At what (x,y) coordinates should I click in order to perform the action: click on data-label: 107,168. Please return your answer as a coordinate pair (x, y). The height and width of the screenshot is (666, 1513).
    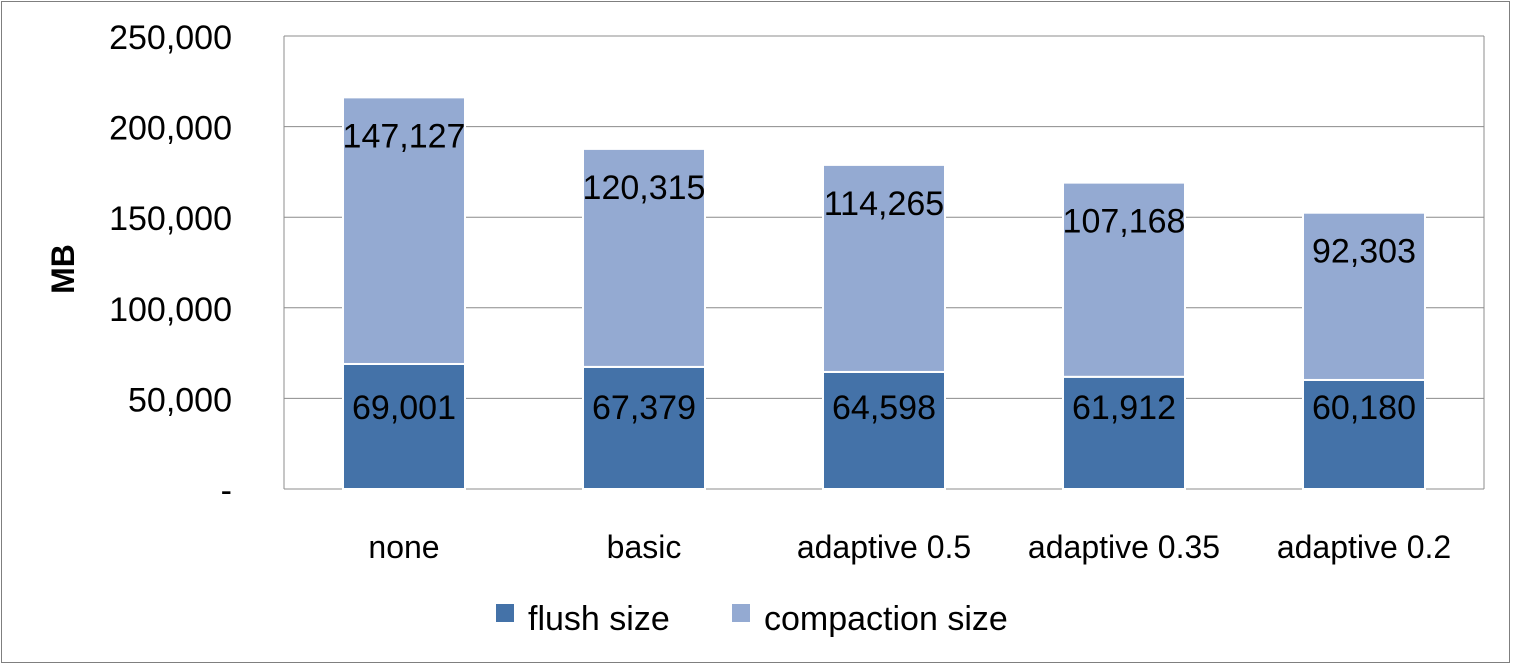
    Looking at the image, I should click on (1124, 222).